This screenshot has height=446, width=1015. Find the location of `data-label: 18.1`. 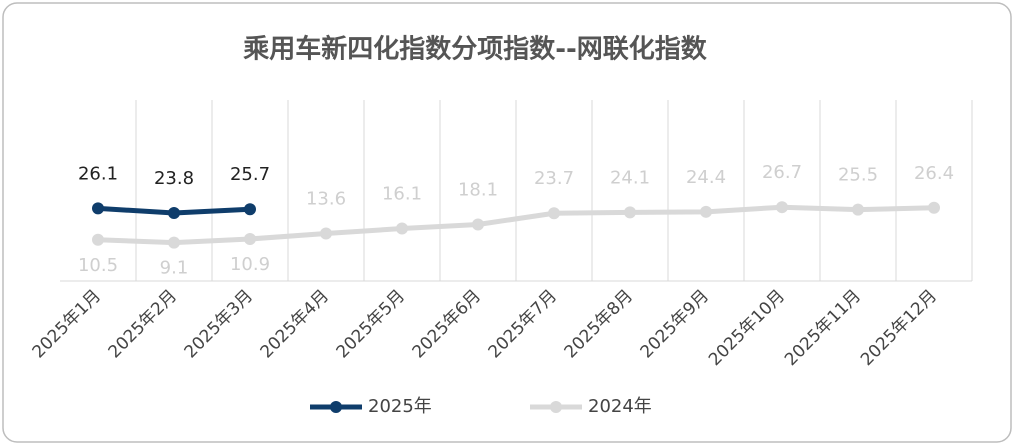

data-label: 18.1 is located at coordinates (478, 189).